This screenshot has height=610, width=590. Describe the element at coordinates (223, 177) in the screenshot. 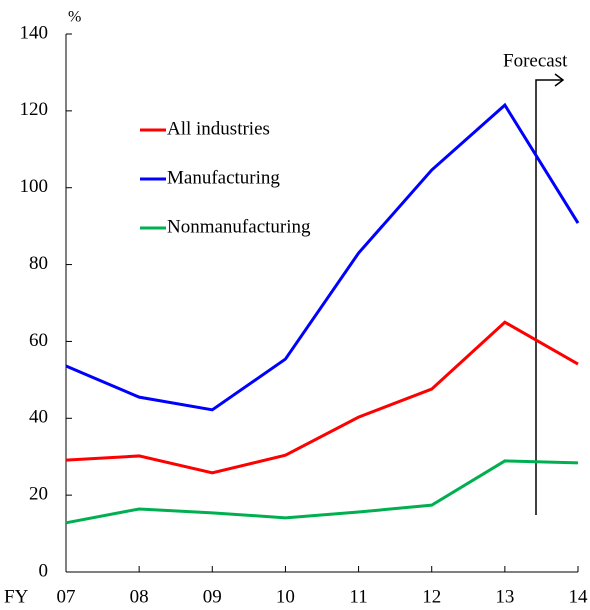

I see `legend-label: Manufacturing` at that location.